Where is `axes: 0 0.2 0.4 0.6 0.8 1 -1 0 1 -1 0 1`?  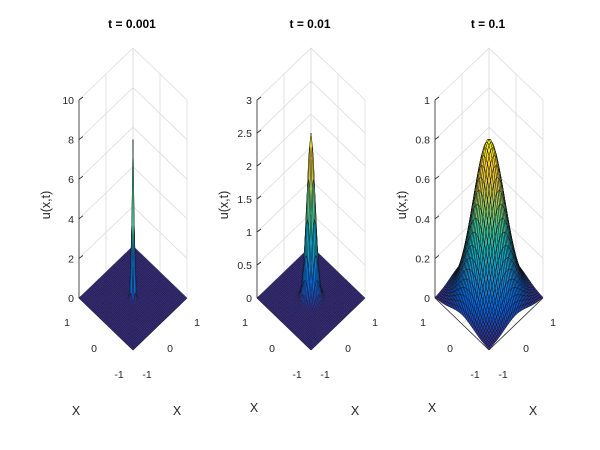 axes: 0 0.2 0.4 0.6 0.8 1 -1 0 1 -1 0 1 is located at coordinates (485, 238).